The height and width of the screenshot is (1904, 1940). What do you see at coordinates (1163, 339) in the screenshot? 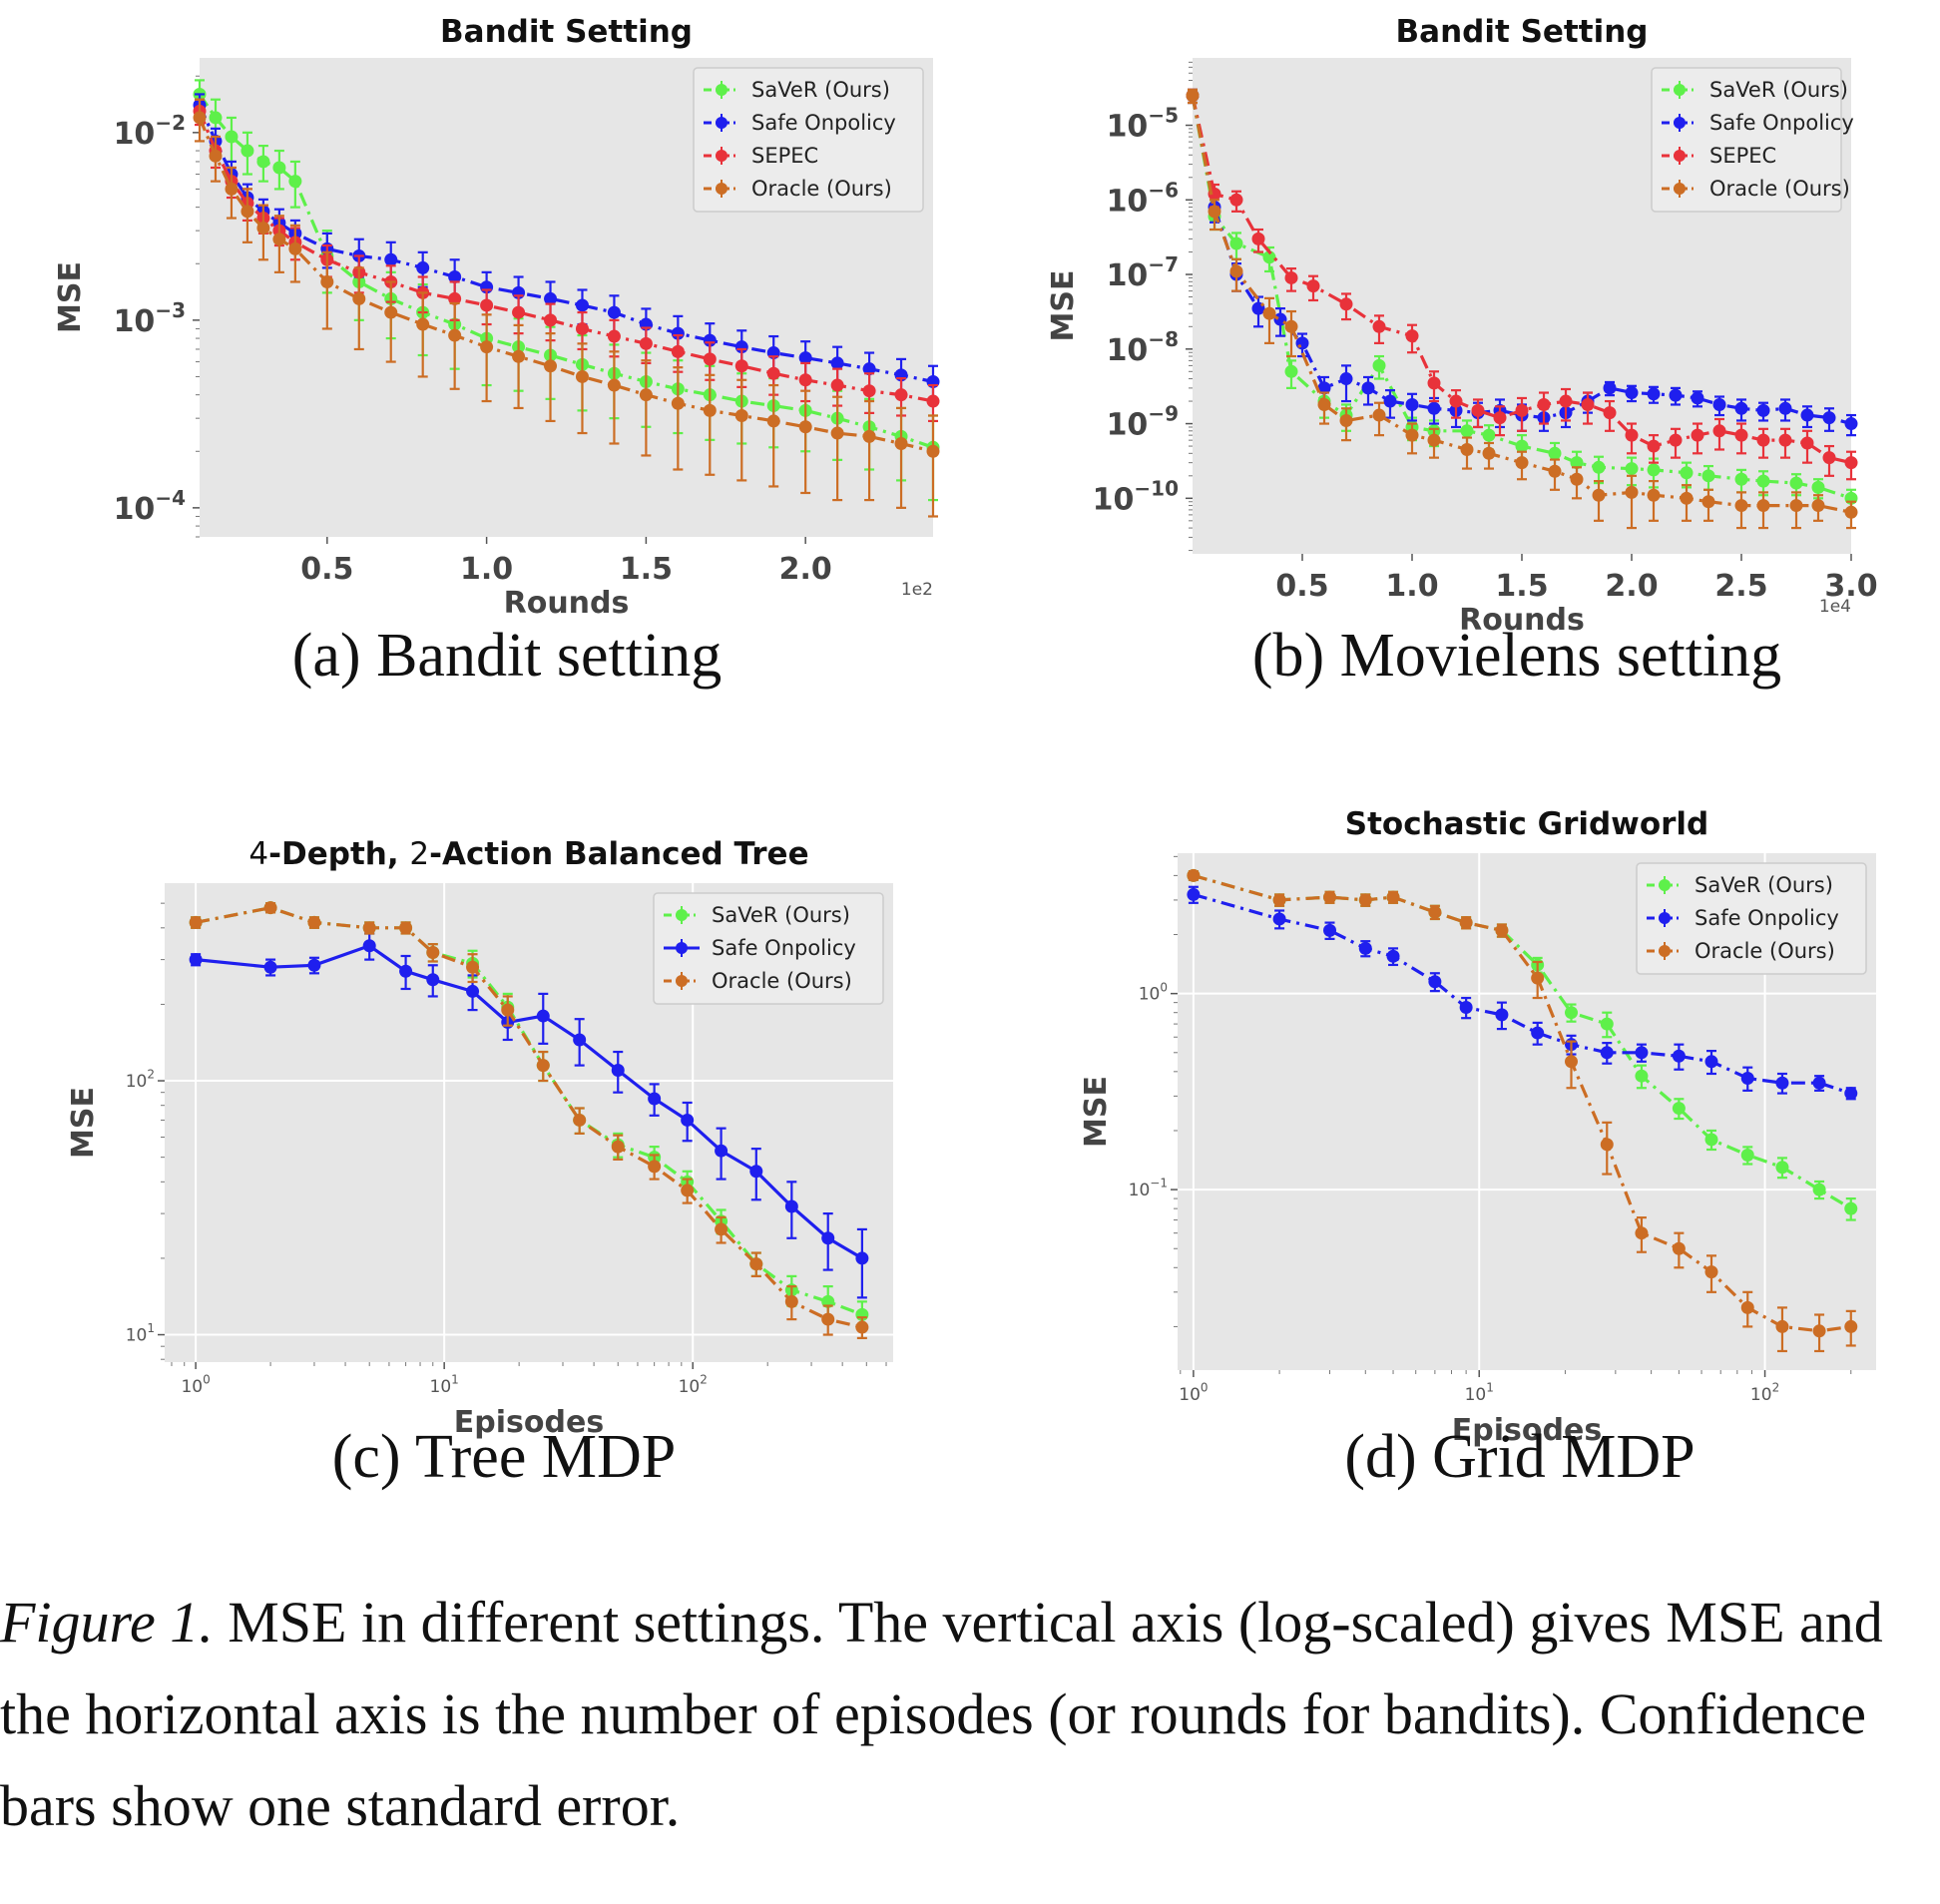
I see `y-tick-label-2-exp: −8` at bounding box center [1163, 339].